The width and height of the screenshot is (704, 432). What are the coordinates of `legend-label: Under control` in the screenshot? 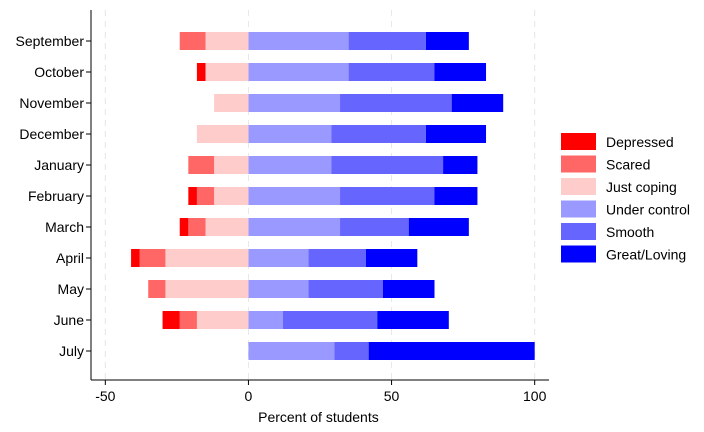 It's located at (648, 210).